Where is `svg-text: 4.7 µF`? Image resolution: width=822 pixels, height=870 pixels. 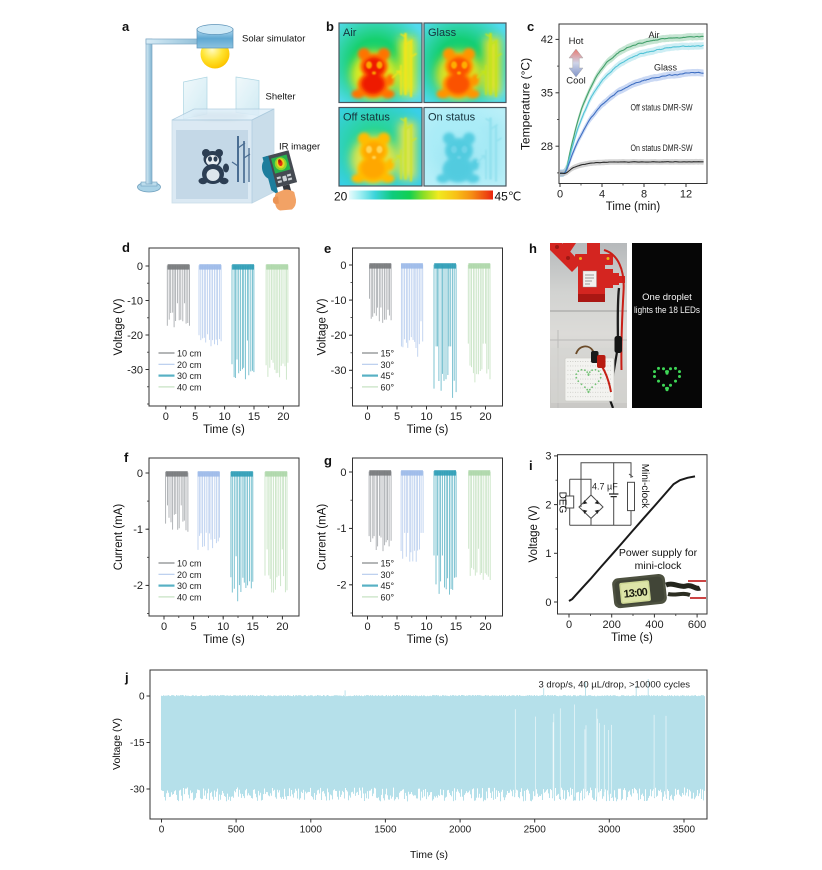 svg-text: 4.7 µF is located at coordinates (605, 487).